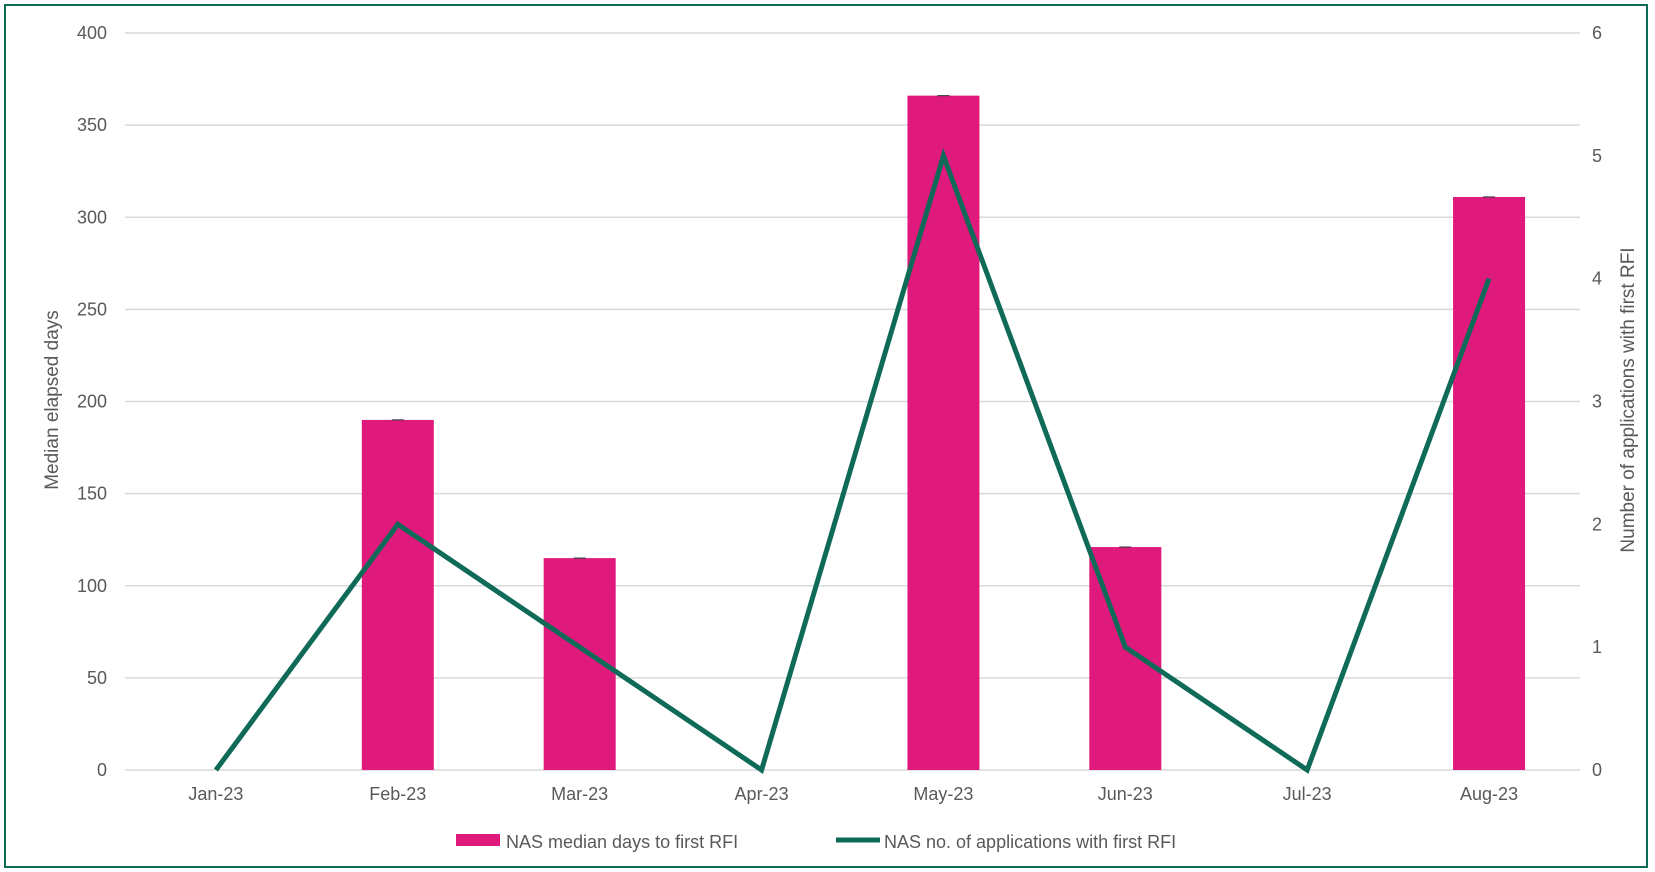 This screenshot has height=872, width=1655. What do you see at coordinates (1307, 794) in the screenshot?
I see `x-tick-label: Jul-23` at bounding box center [1307, 794].